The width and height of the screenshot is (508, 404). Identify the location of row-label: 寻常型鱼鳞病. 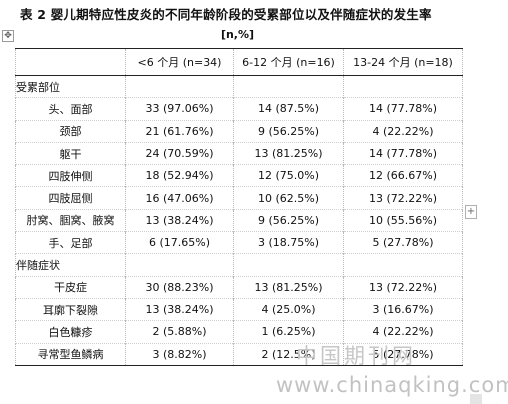
(70, 354).